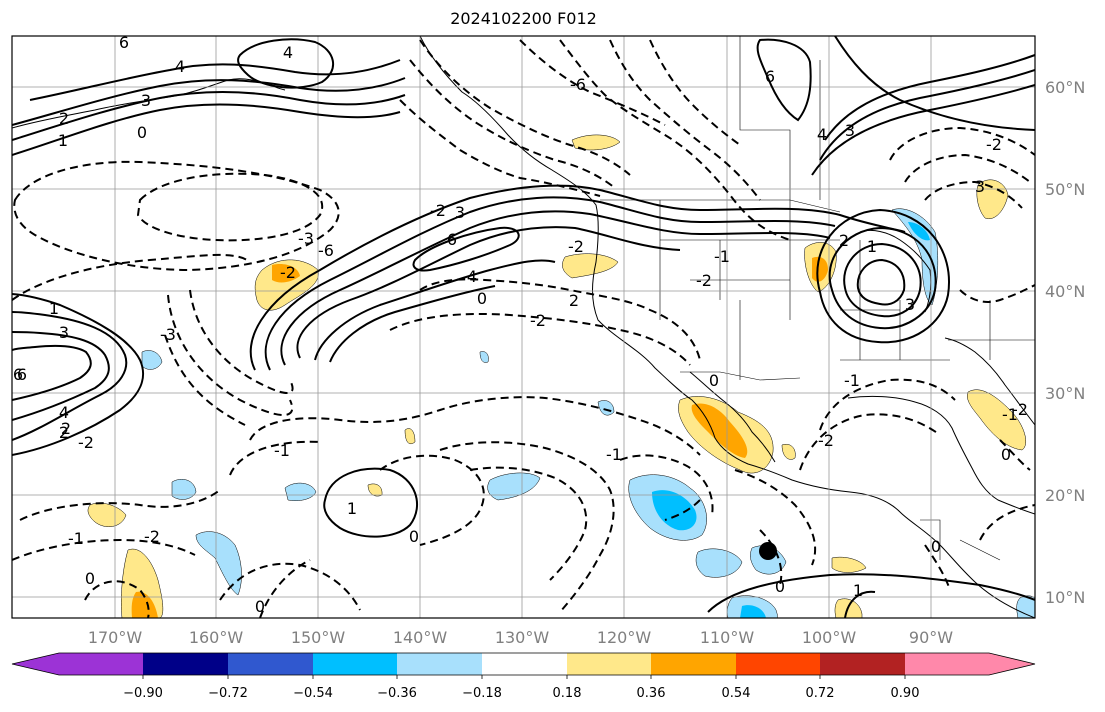  I want to click on longitude-label: 150°W, so click(318, 637).